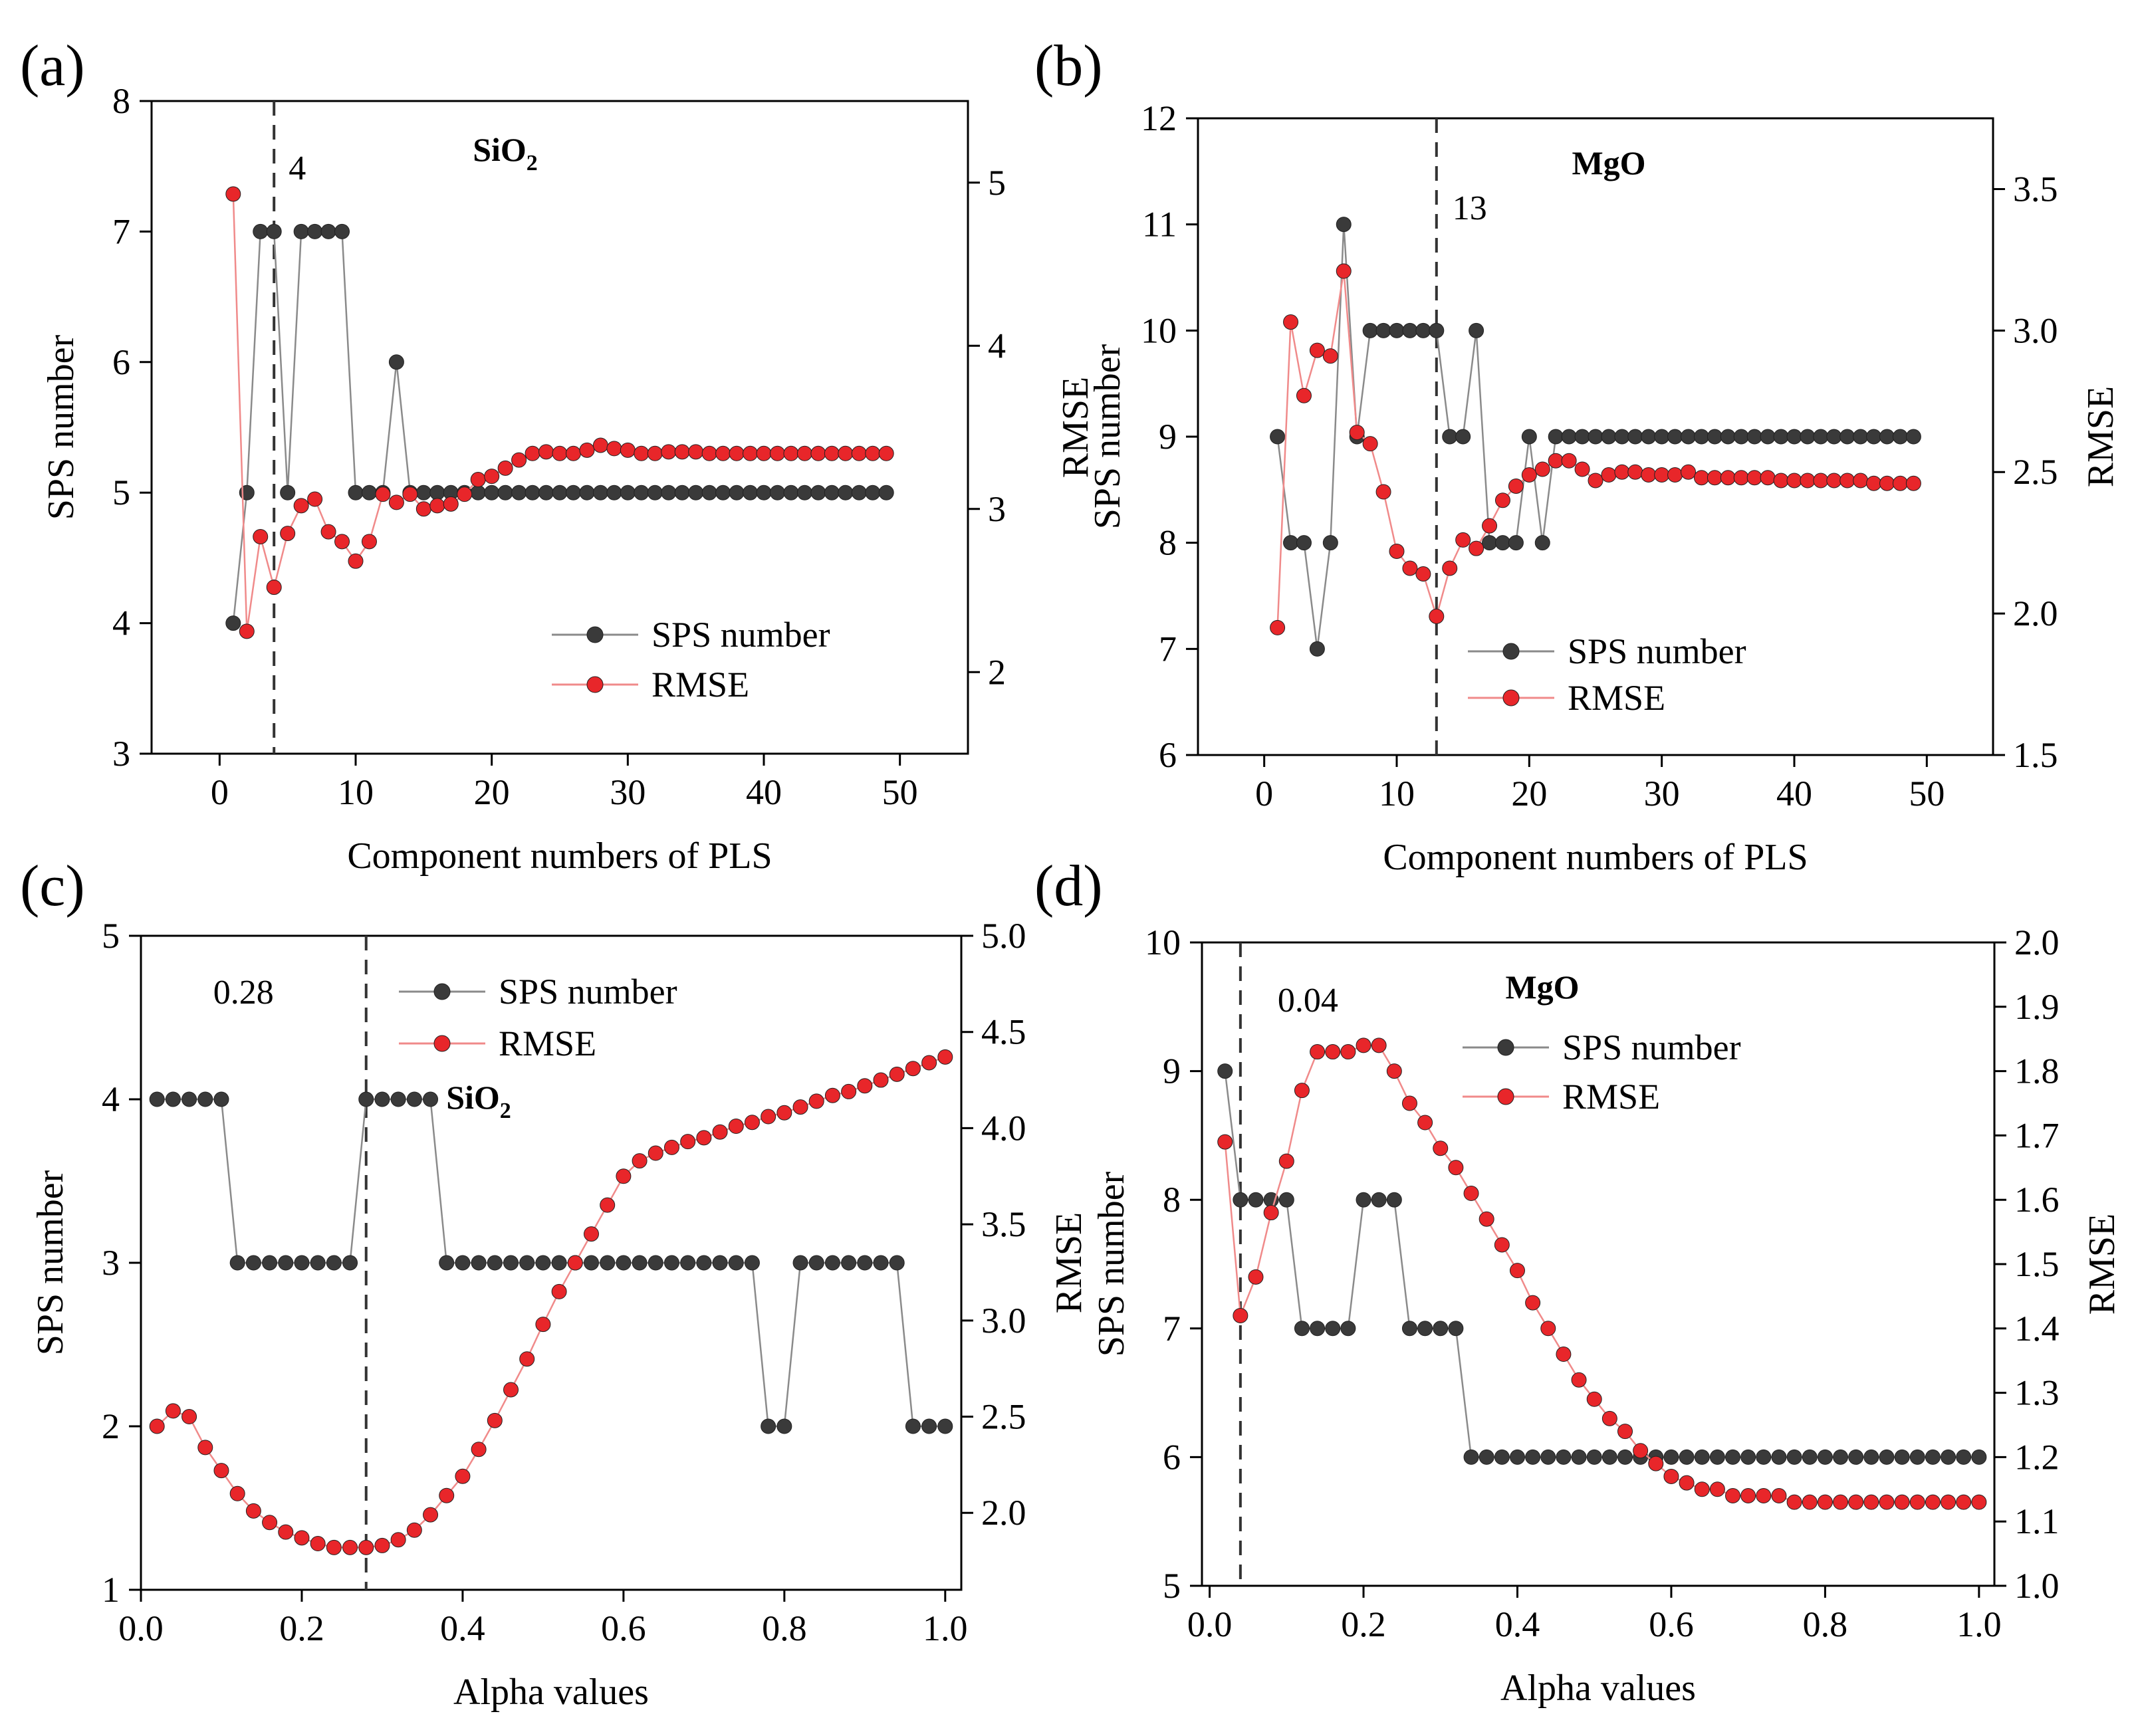 The image size is (2130, 1736). What do you see at coordinates (356, 792) in the screenshot?
I see `x-tick-label: 10` at bounding box center [356, 792].